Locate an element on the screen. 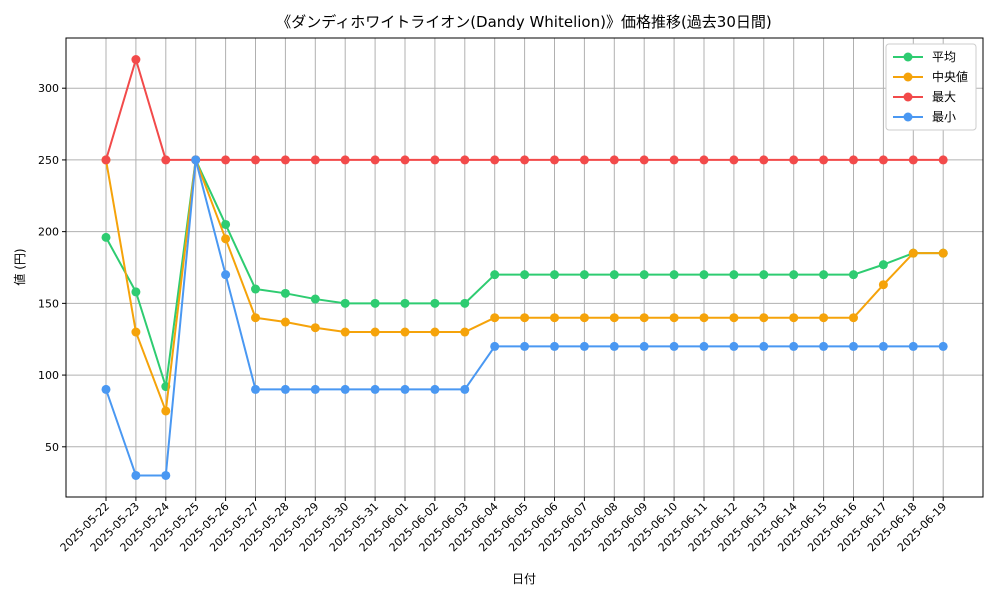 This screenshot has height=600, width=1000. y-tick-label: 250 is located at coordinates (48, 160).